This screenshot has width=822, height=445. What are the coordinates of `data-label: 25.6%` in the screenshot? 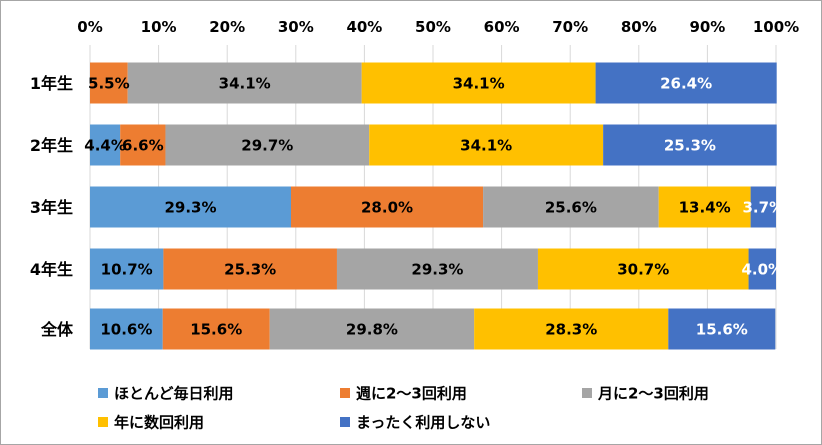 It's located at (571, 208).